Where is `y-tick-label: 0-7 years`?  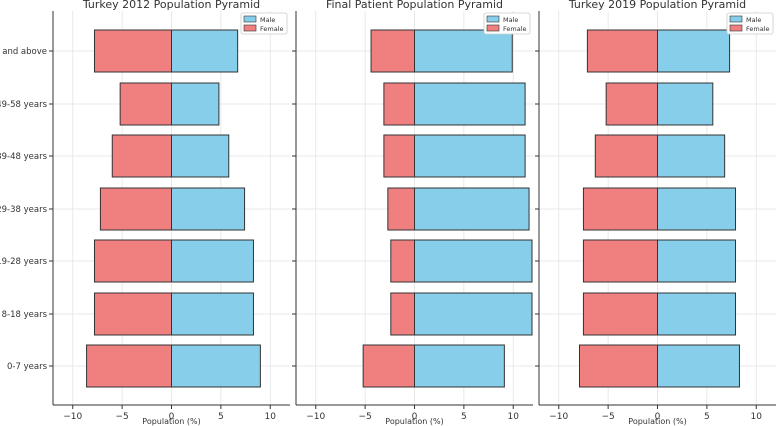
y-tick-label: 0-7 years is located at coordinates (27, 367).